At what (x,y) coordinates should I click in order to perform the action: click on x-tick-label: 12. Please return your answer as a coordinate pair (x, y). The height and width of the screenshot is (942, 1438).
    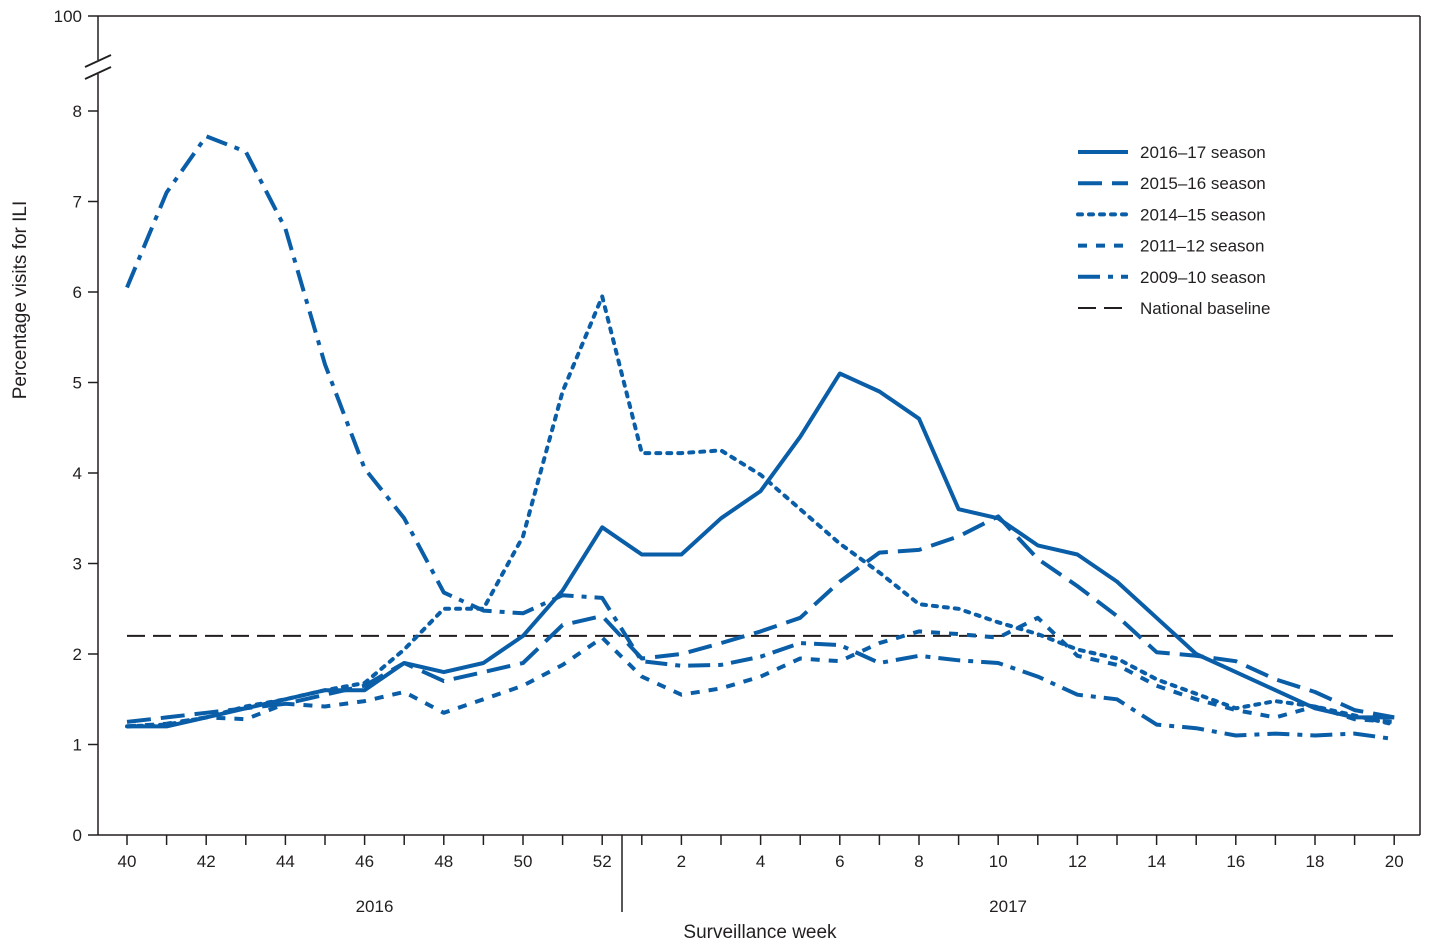
    Looking at the image, I should click on (1077, 861).